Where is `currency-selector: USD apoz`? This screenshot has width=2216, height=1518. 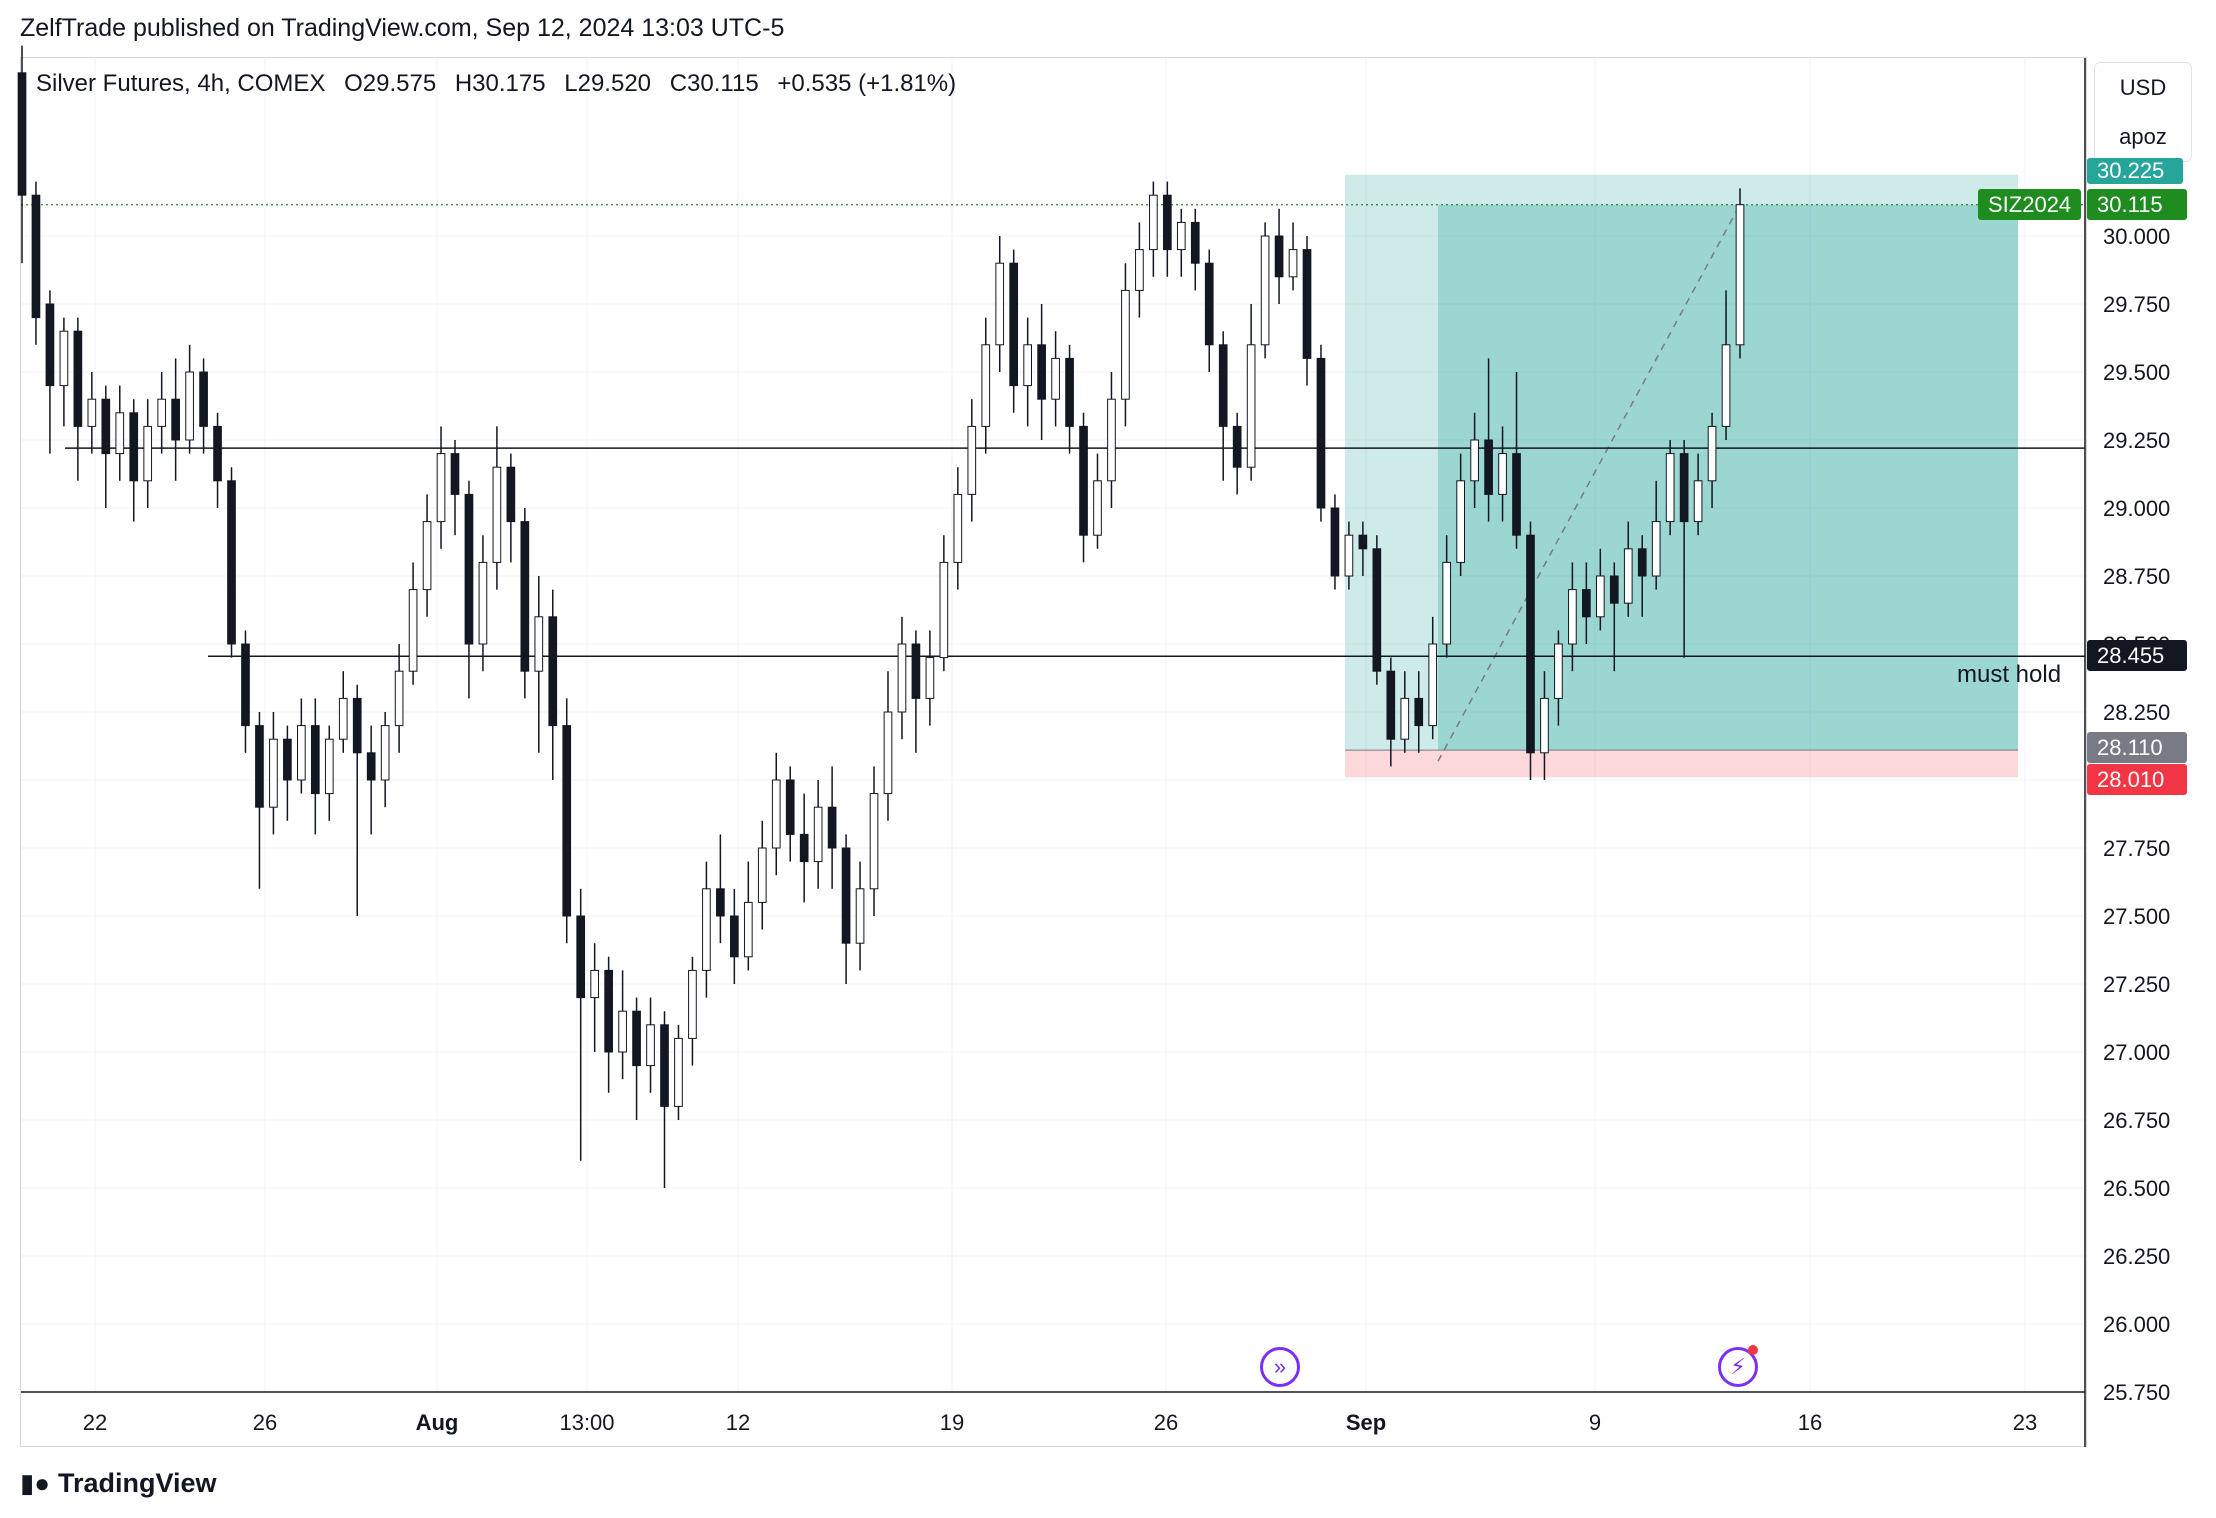 currency-selector: USD apoz is located at coordinates (2143, 112).